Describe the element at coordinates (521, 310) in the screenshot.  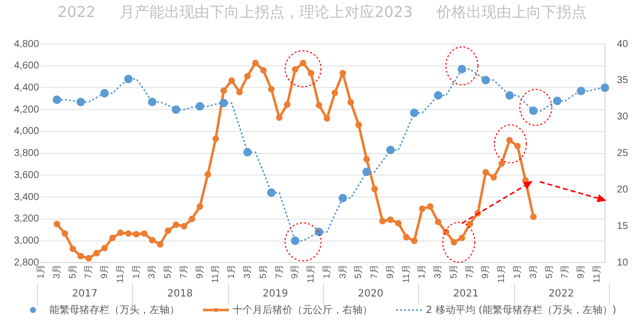
I see `legend-label: 2 移动平均 (能繁母猪存栏（万头，左轴）)` at that location.